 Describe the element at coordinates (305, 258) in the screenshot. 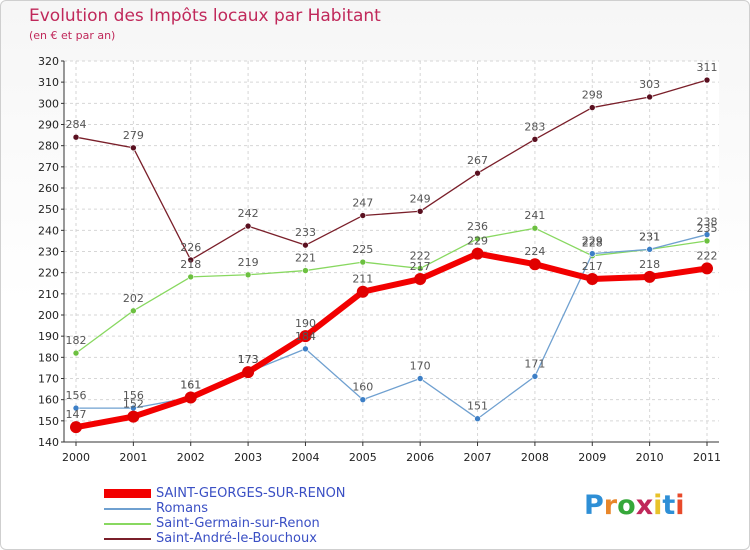

I see `data-label: 221` at that location.